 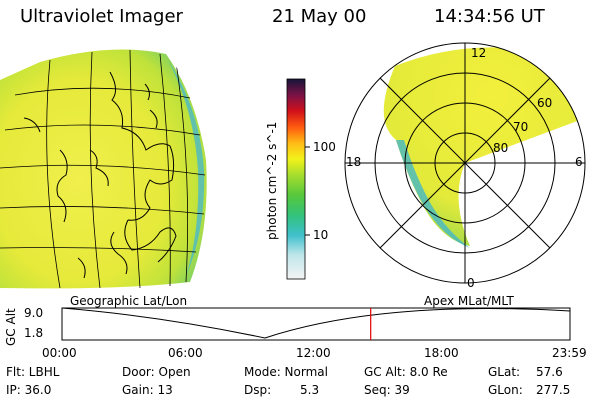 What do you see at coordinates (310, 390) in the screenshot?
I see `dsp-value: 5.3` at bounding box center [310, 390].